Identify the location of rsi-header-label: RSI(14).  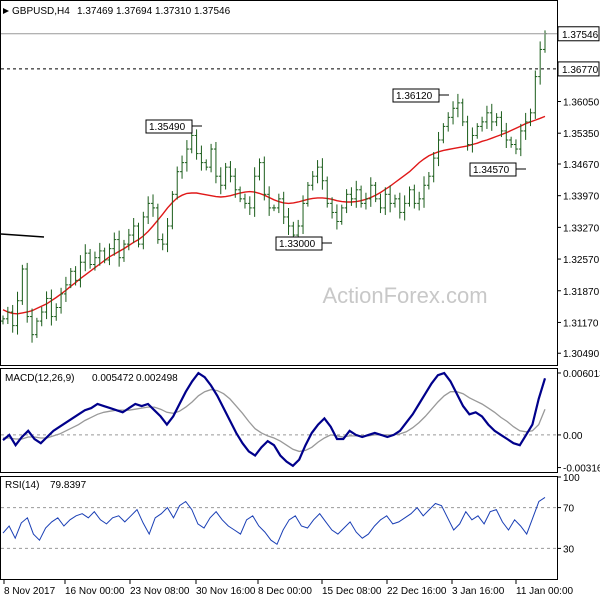
(22, 485).